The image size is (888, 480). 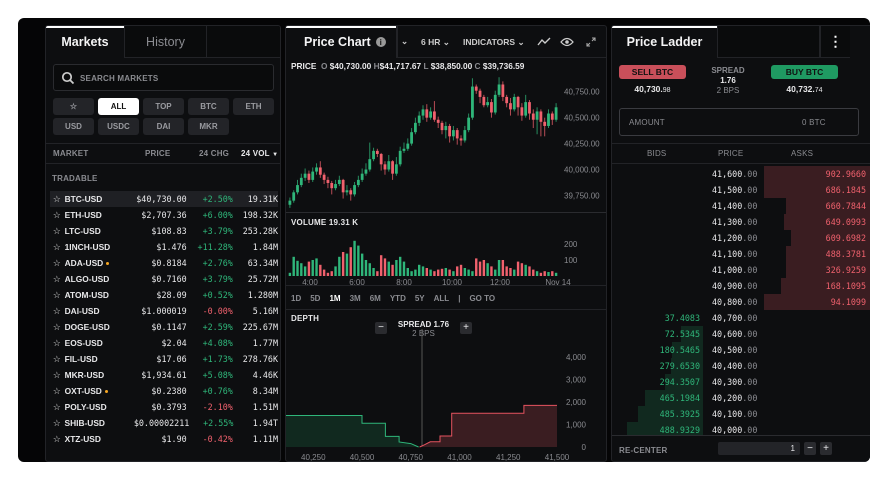 I want to click on market-row: ☆ FIL-USD $17.06 +1.73% 278.76K, so click(x=164, y=359).